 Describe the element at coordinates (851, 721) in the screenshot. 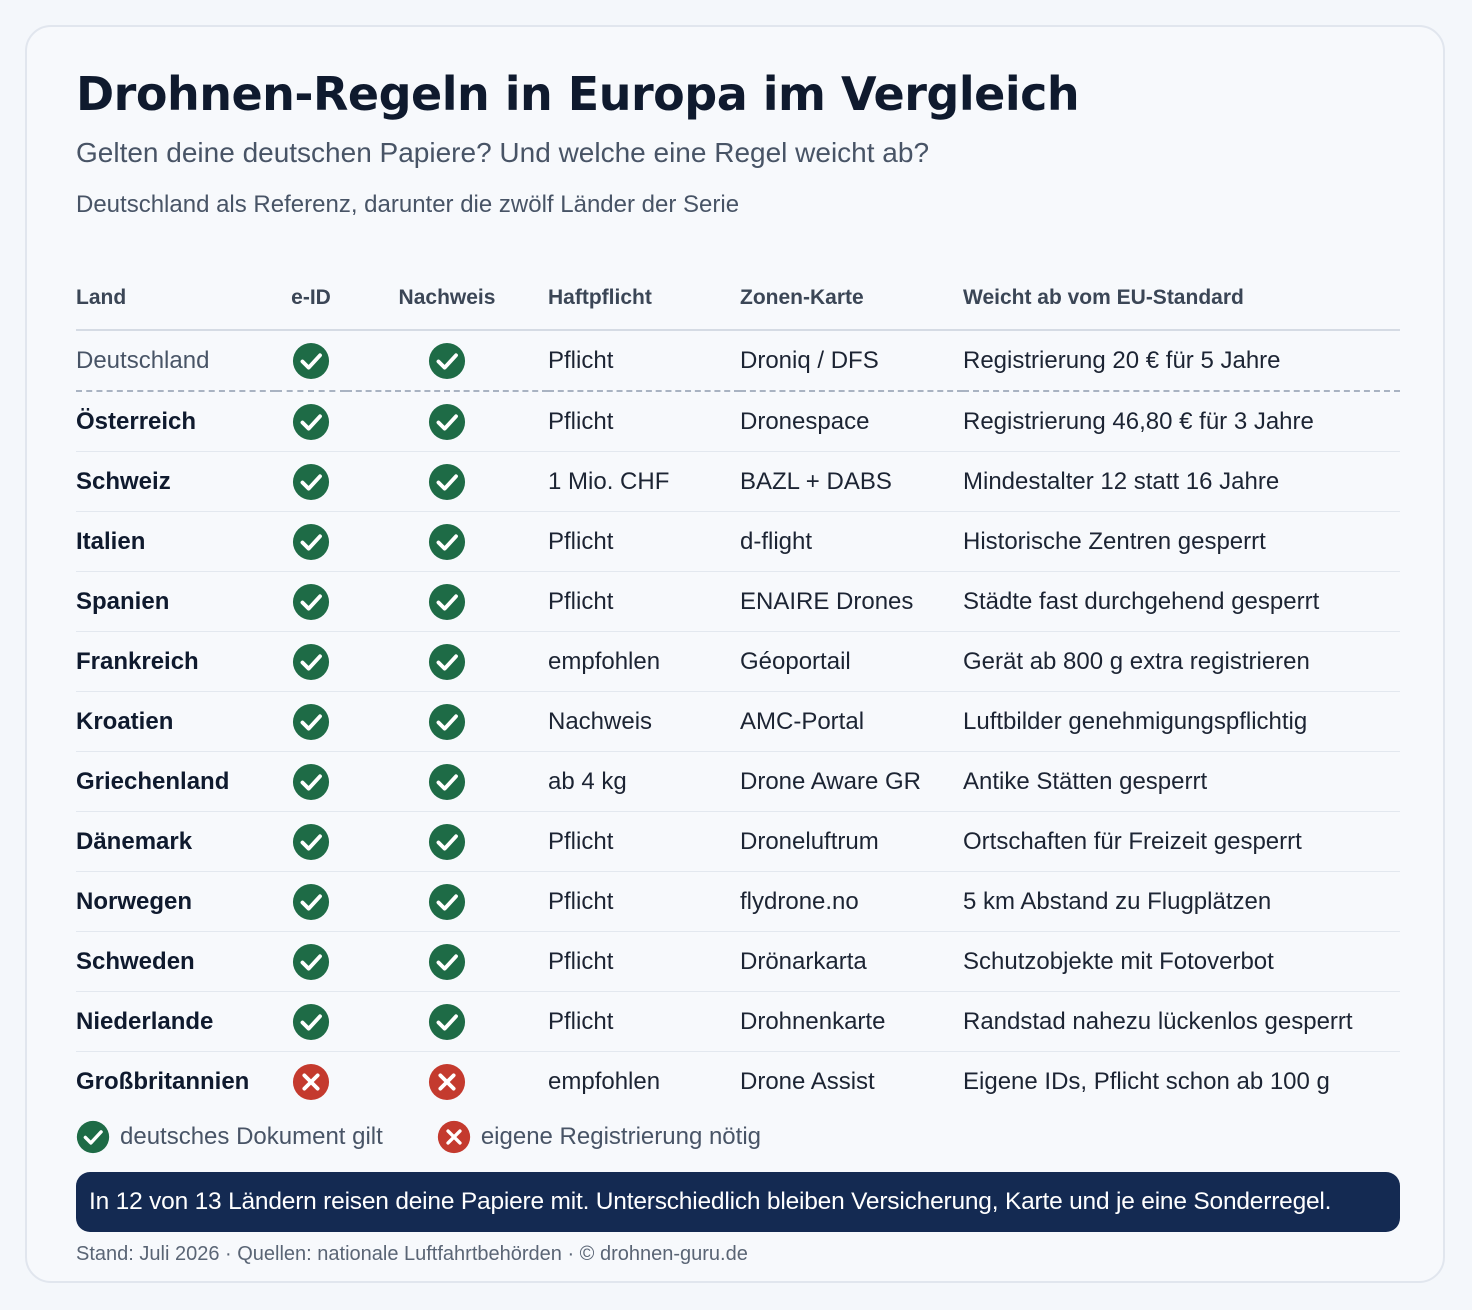

I see `cell-zonen-karte: AMC-Portal` at that location.